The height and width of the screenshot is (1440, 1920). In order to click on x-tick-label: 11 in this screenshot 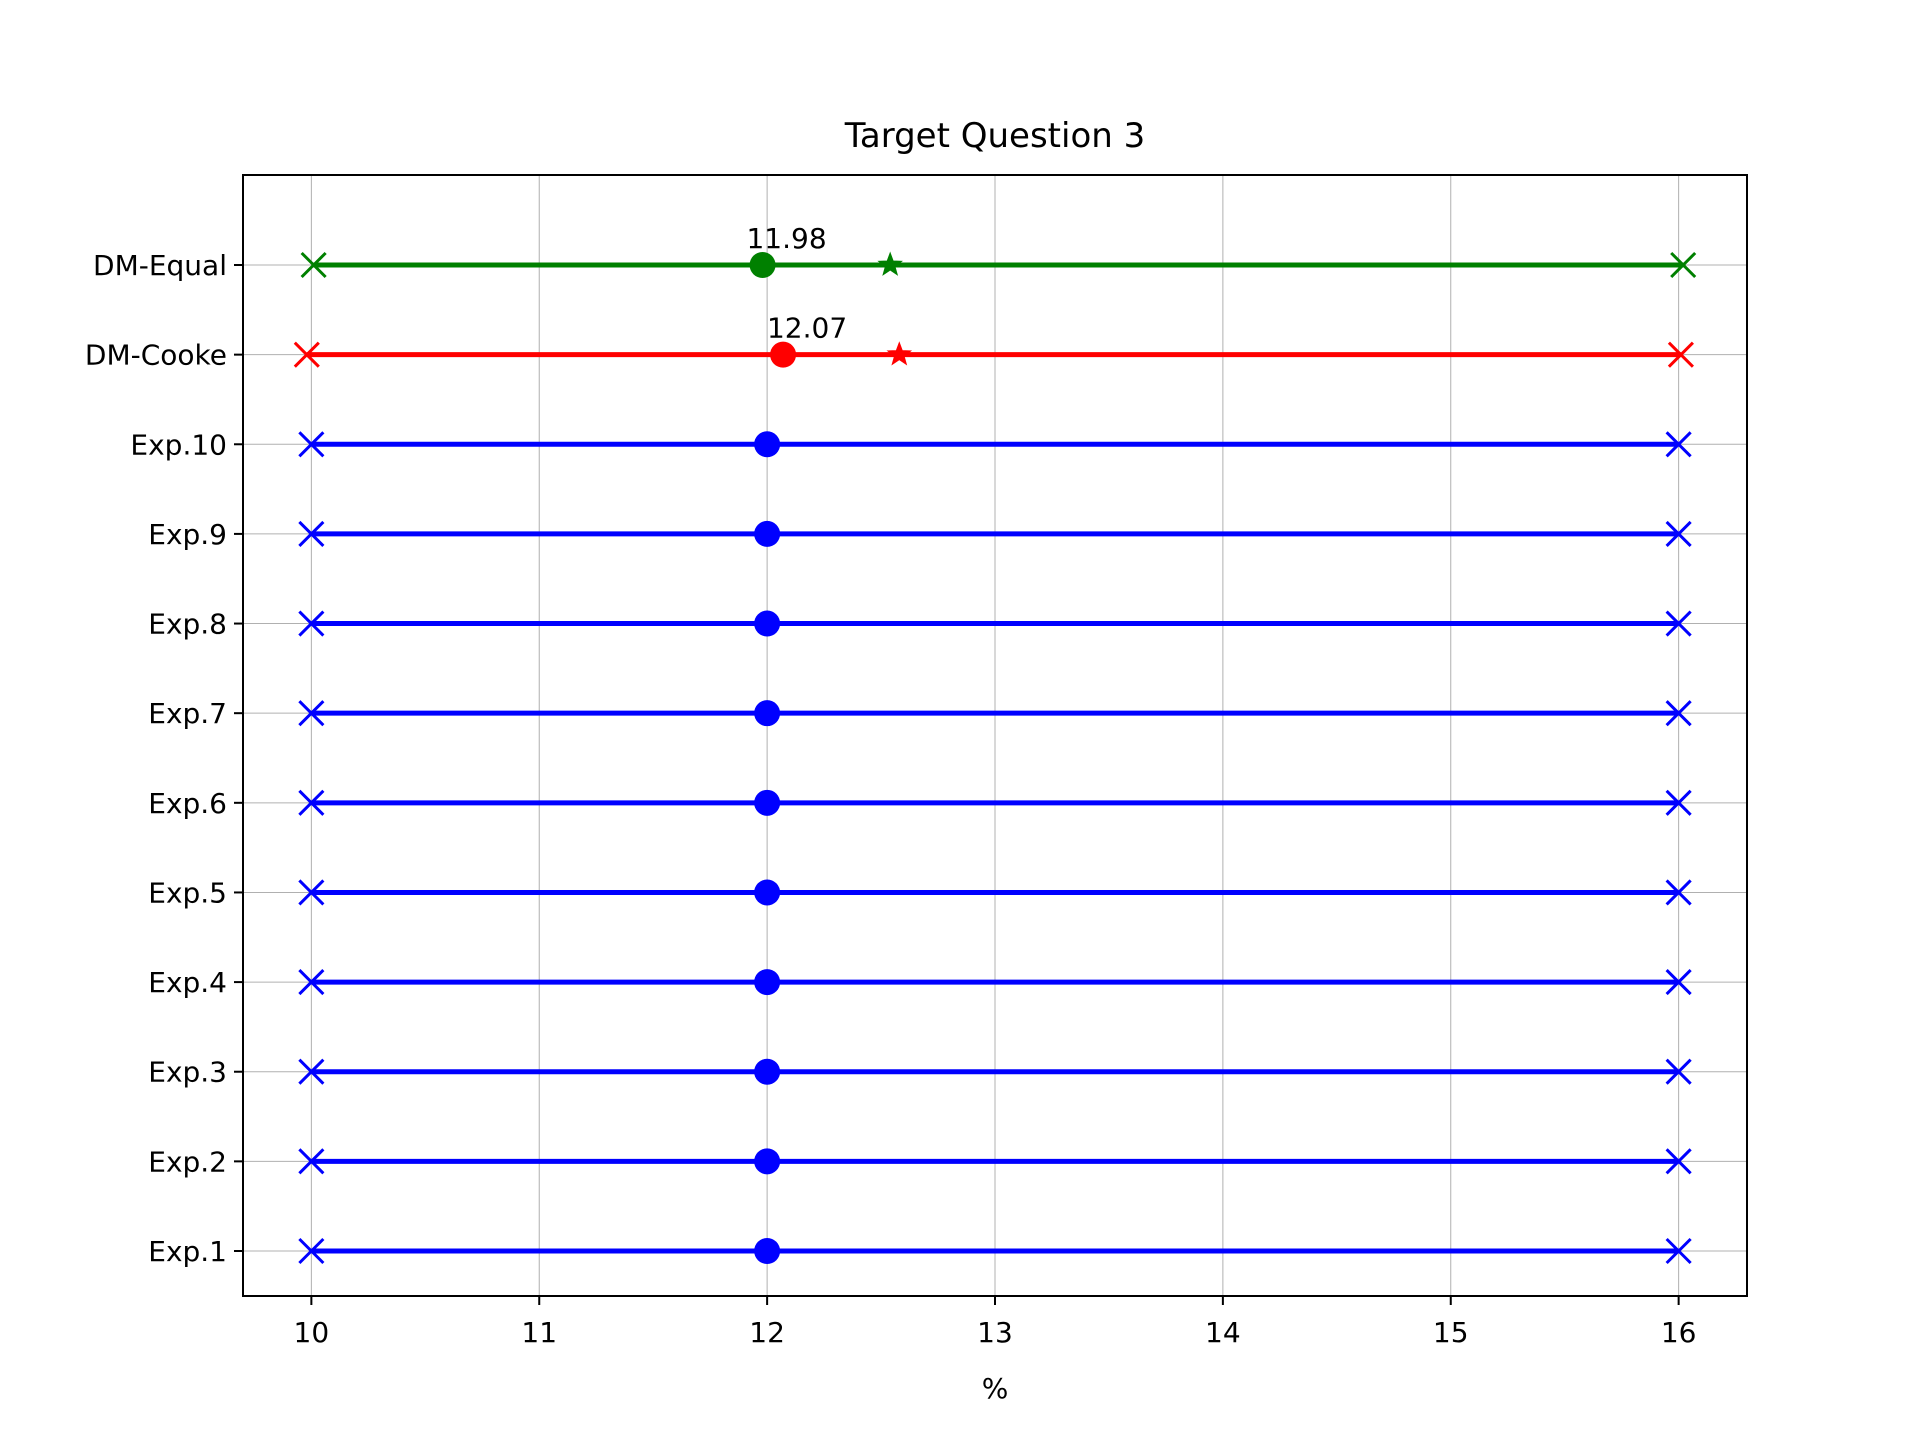, I will do `click(539, 1332)`.